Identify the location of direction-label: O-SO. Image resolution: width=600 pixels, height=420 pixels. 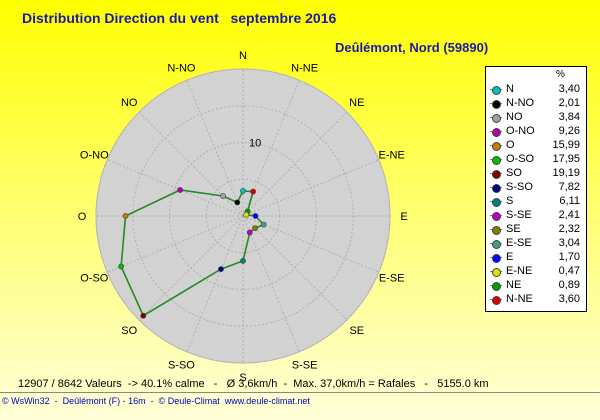
(94, 279).